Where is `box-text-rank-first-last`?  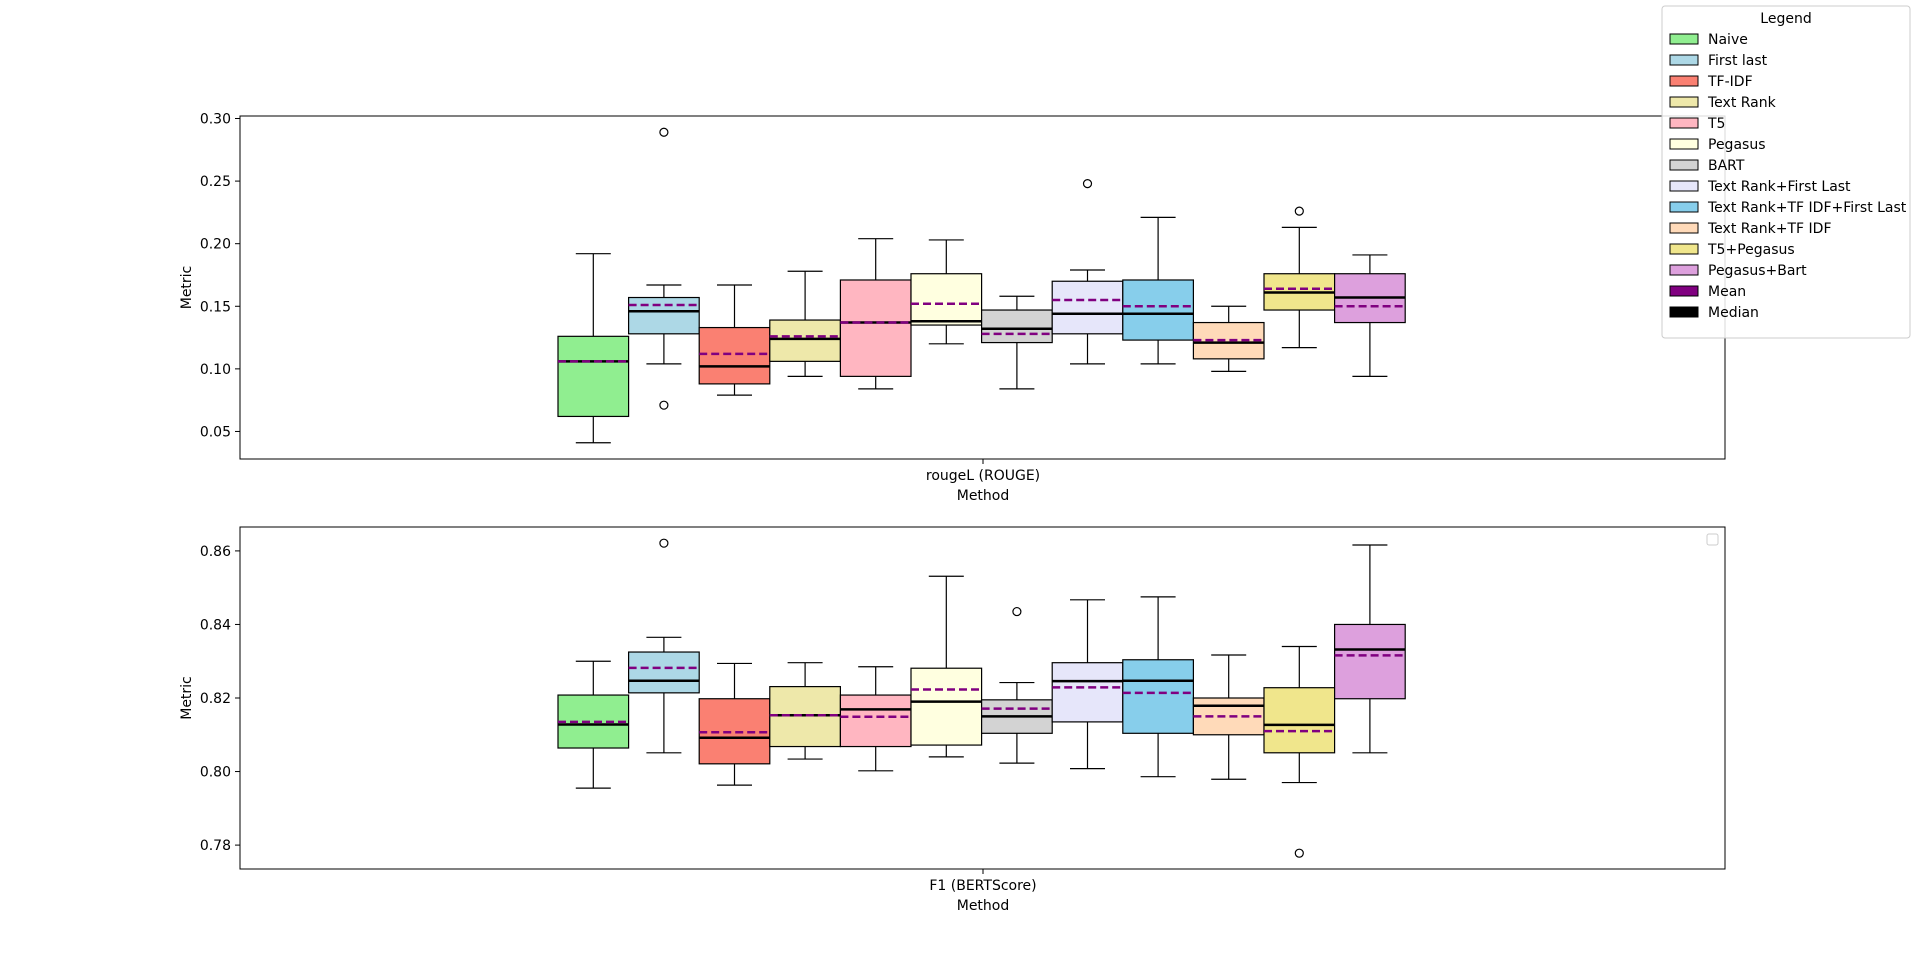 box-text-rank-first-last is located at coordinates (1087, 684).